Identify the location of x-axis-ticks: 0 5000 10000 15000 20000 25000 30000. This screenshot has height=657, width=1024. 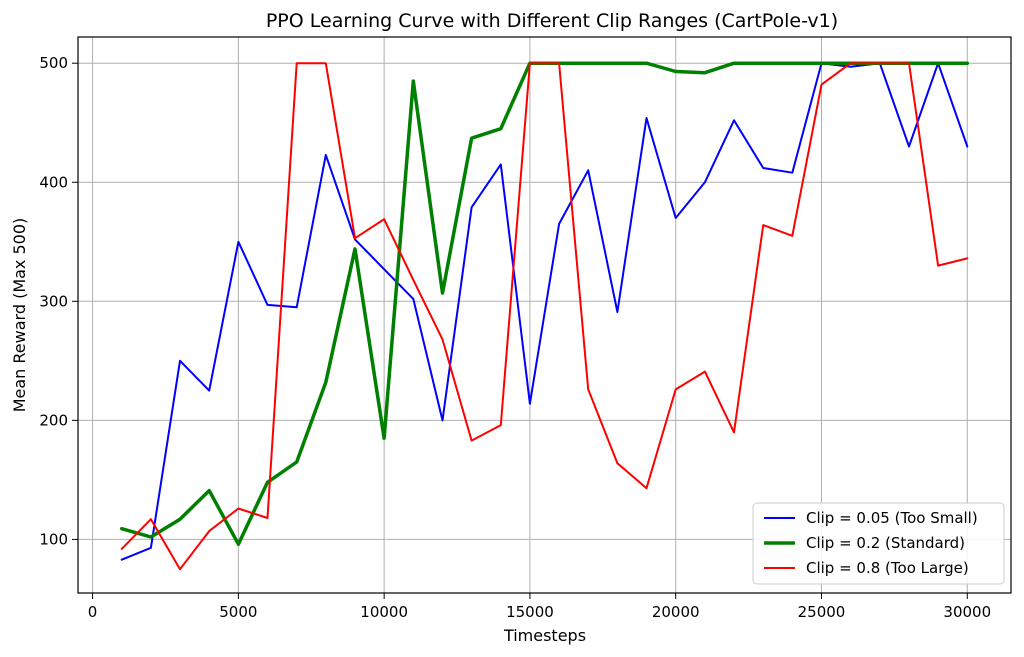
(539, 607).